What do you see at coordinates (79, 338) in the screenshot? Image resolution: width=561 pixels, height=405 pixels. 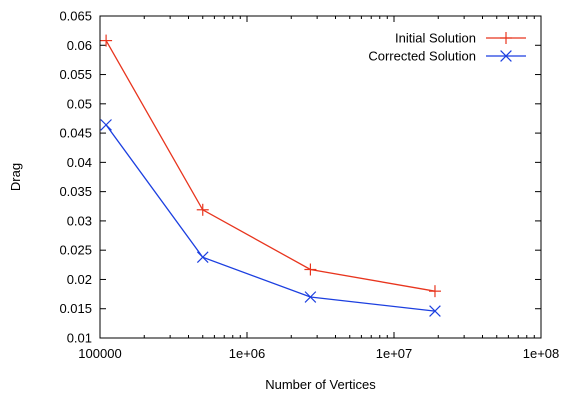 I see `y-tick-label: 0.01` at bounding box center [79, 338].